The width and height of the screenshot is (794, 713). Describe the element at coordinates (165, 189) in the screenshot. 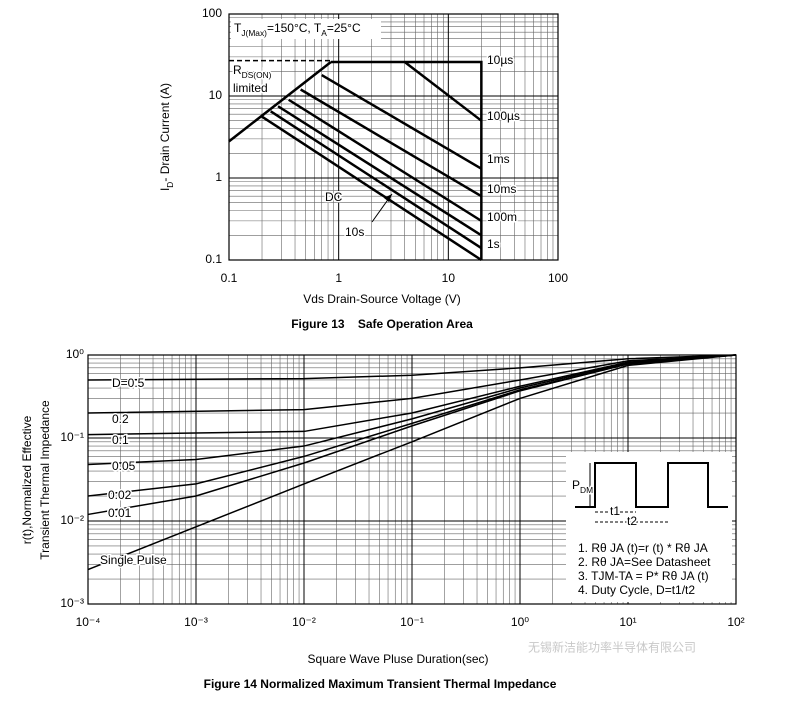

I see `text-part: I` at that location.